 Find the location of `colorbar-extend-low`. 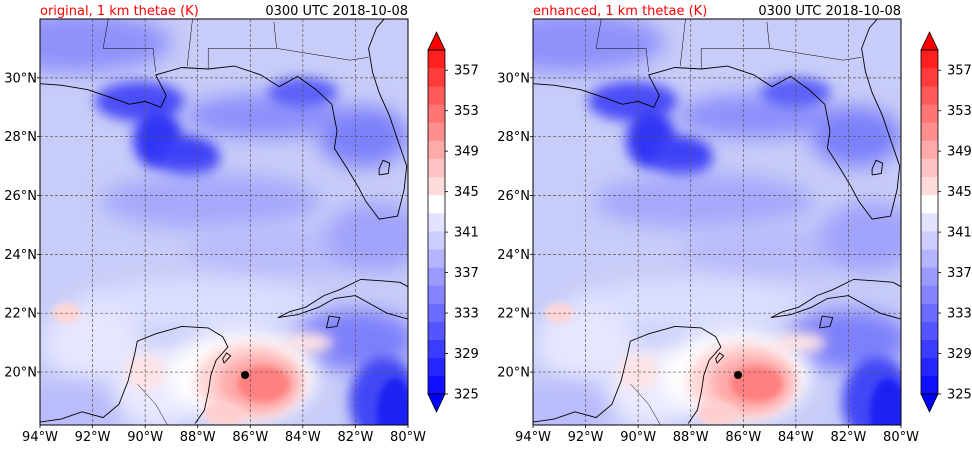

colorbar-extend-low is located at coordinates (929, 403).